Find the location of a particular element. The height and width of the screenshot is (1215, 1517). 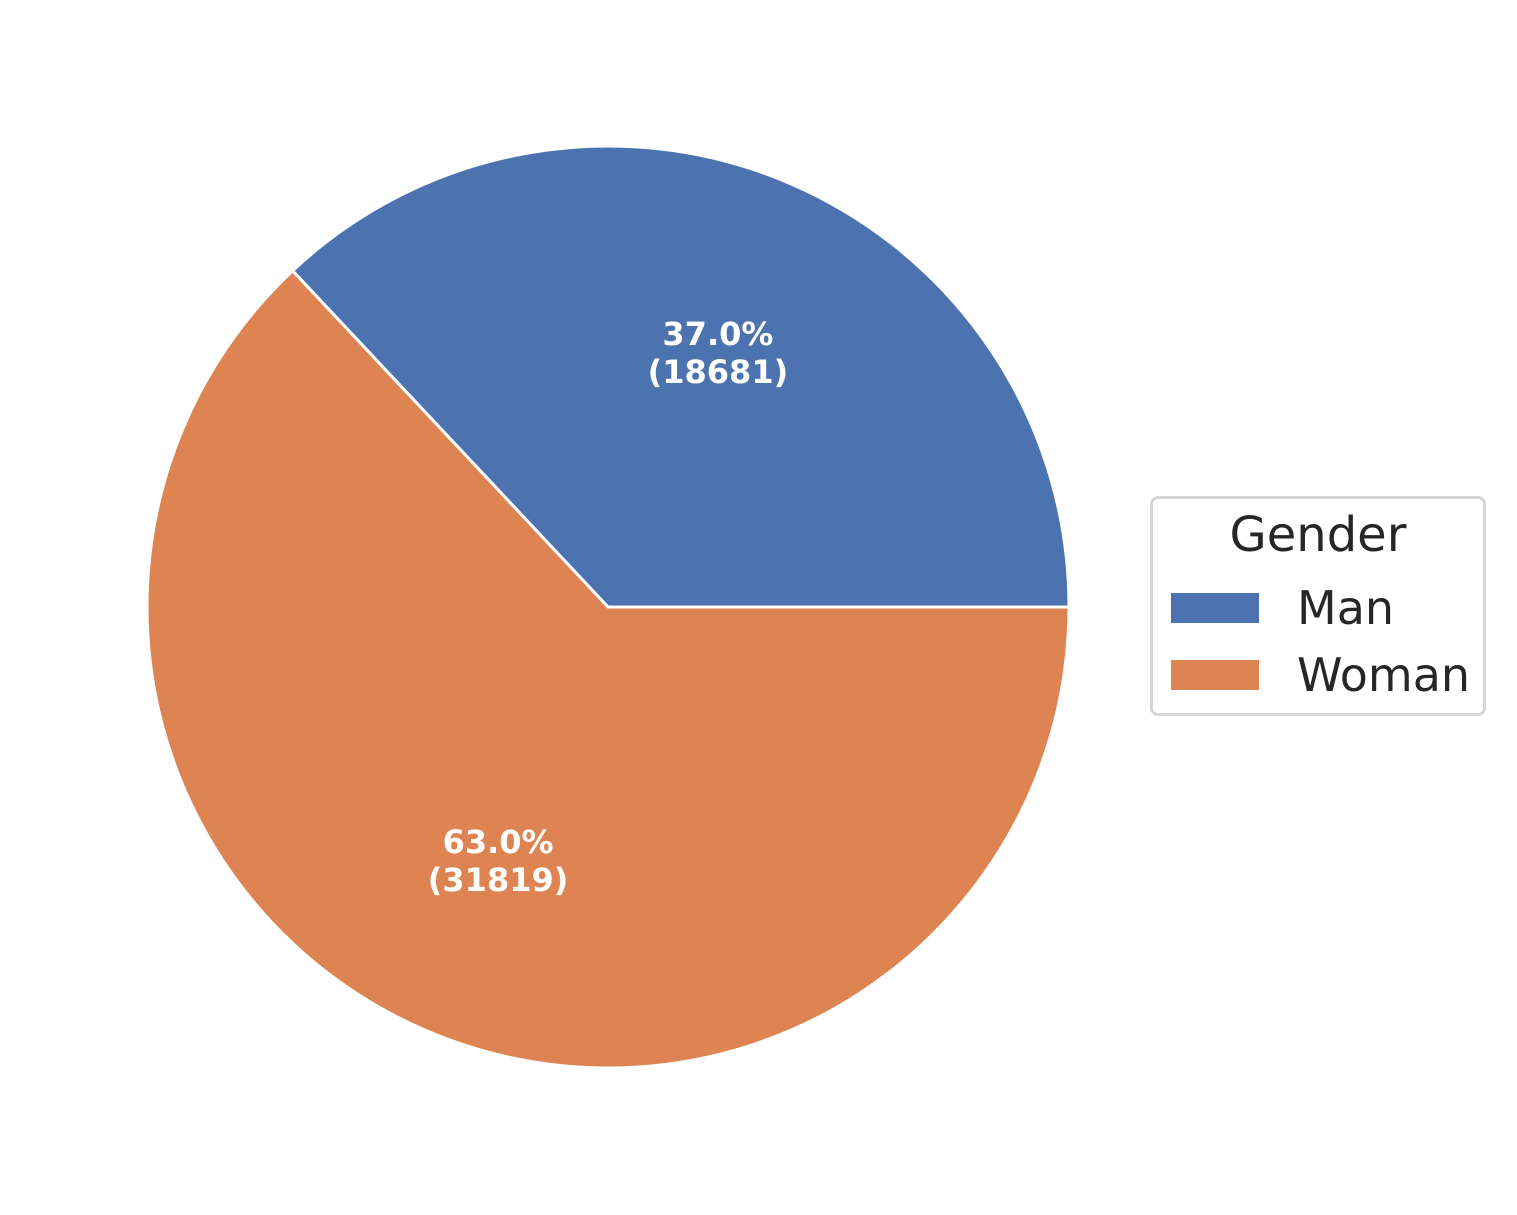

slice-percent-label-woman: 63.0% is located at coordinates (498, 842).